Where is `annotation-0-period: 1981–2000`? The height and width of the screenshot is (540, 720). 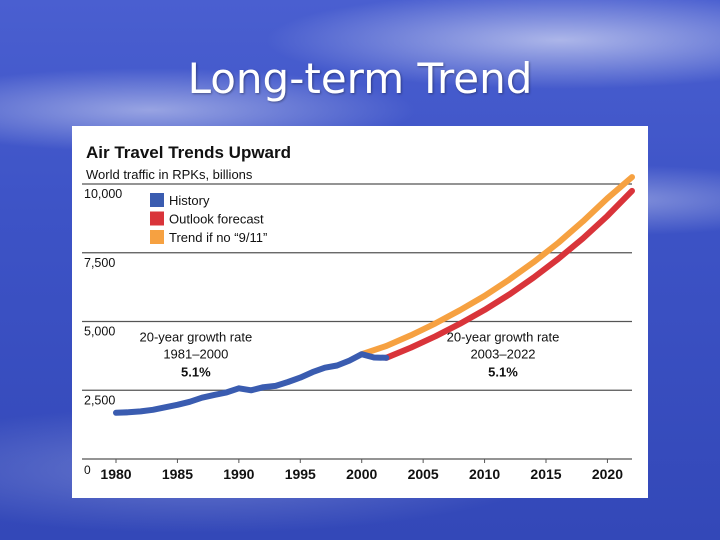
annotation-0-period: 1981–2000 is located at coordinates (195, 354).